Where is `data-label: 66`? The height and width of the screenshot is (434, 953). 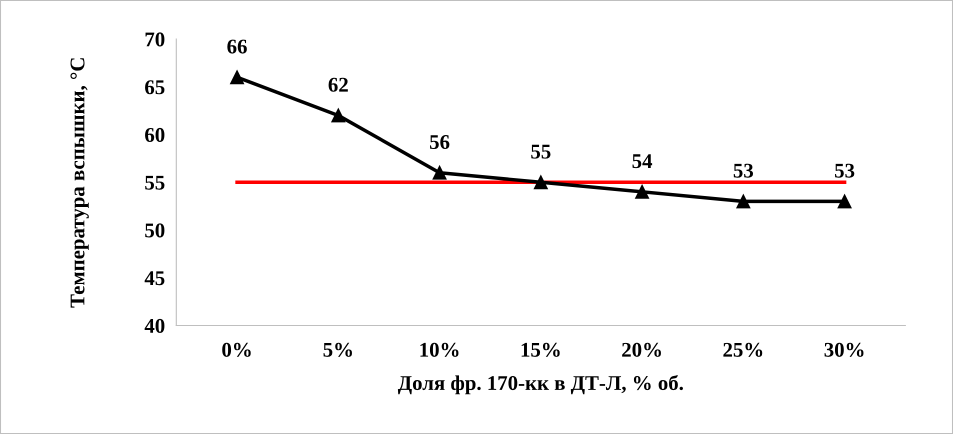 data-label: 66 is located at coordinates (237, 47).